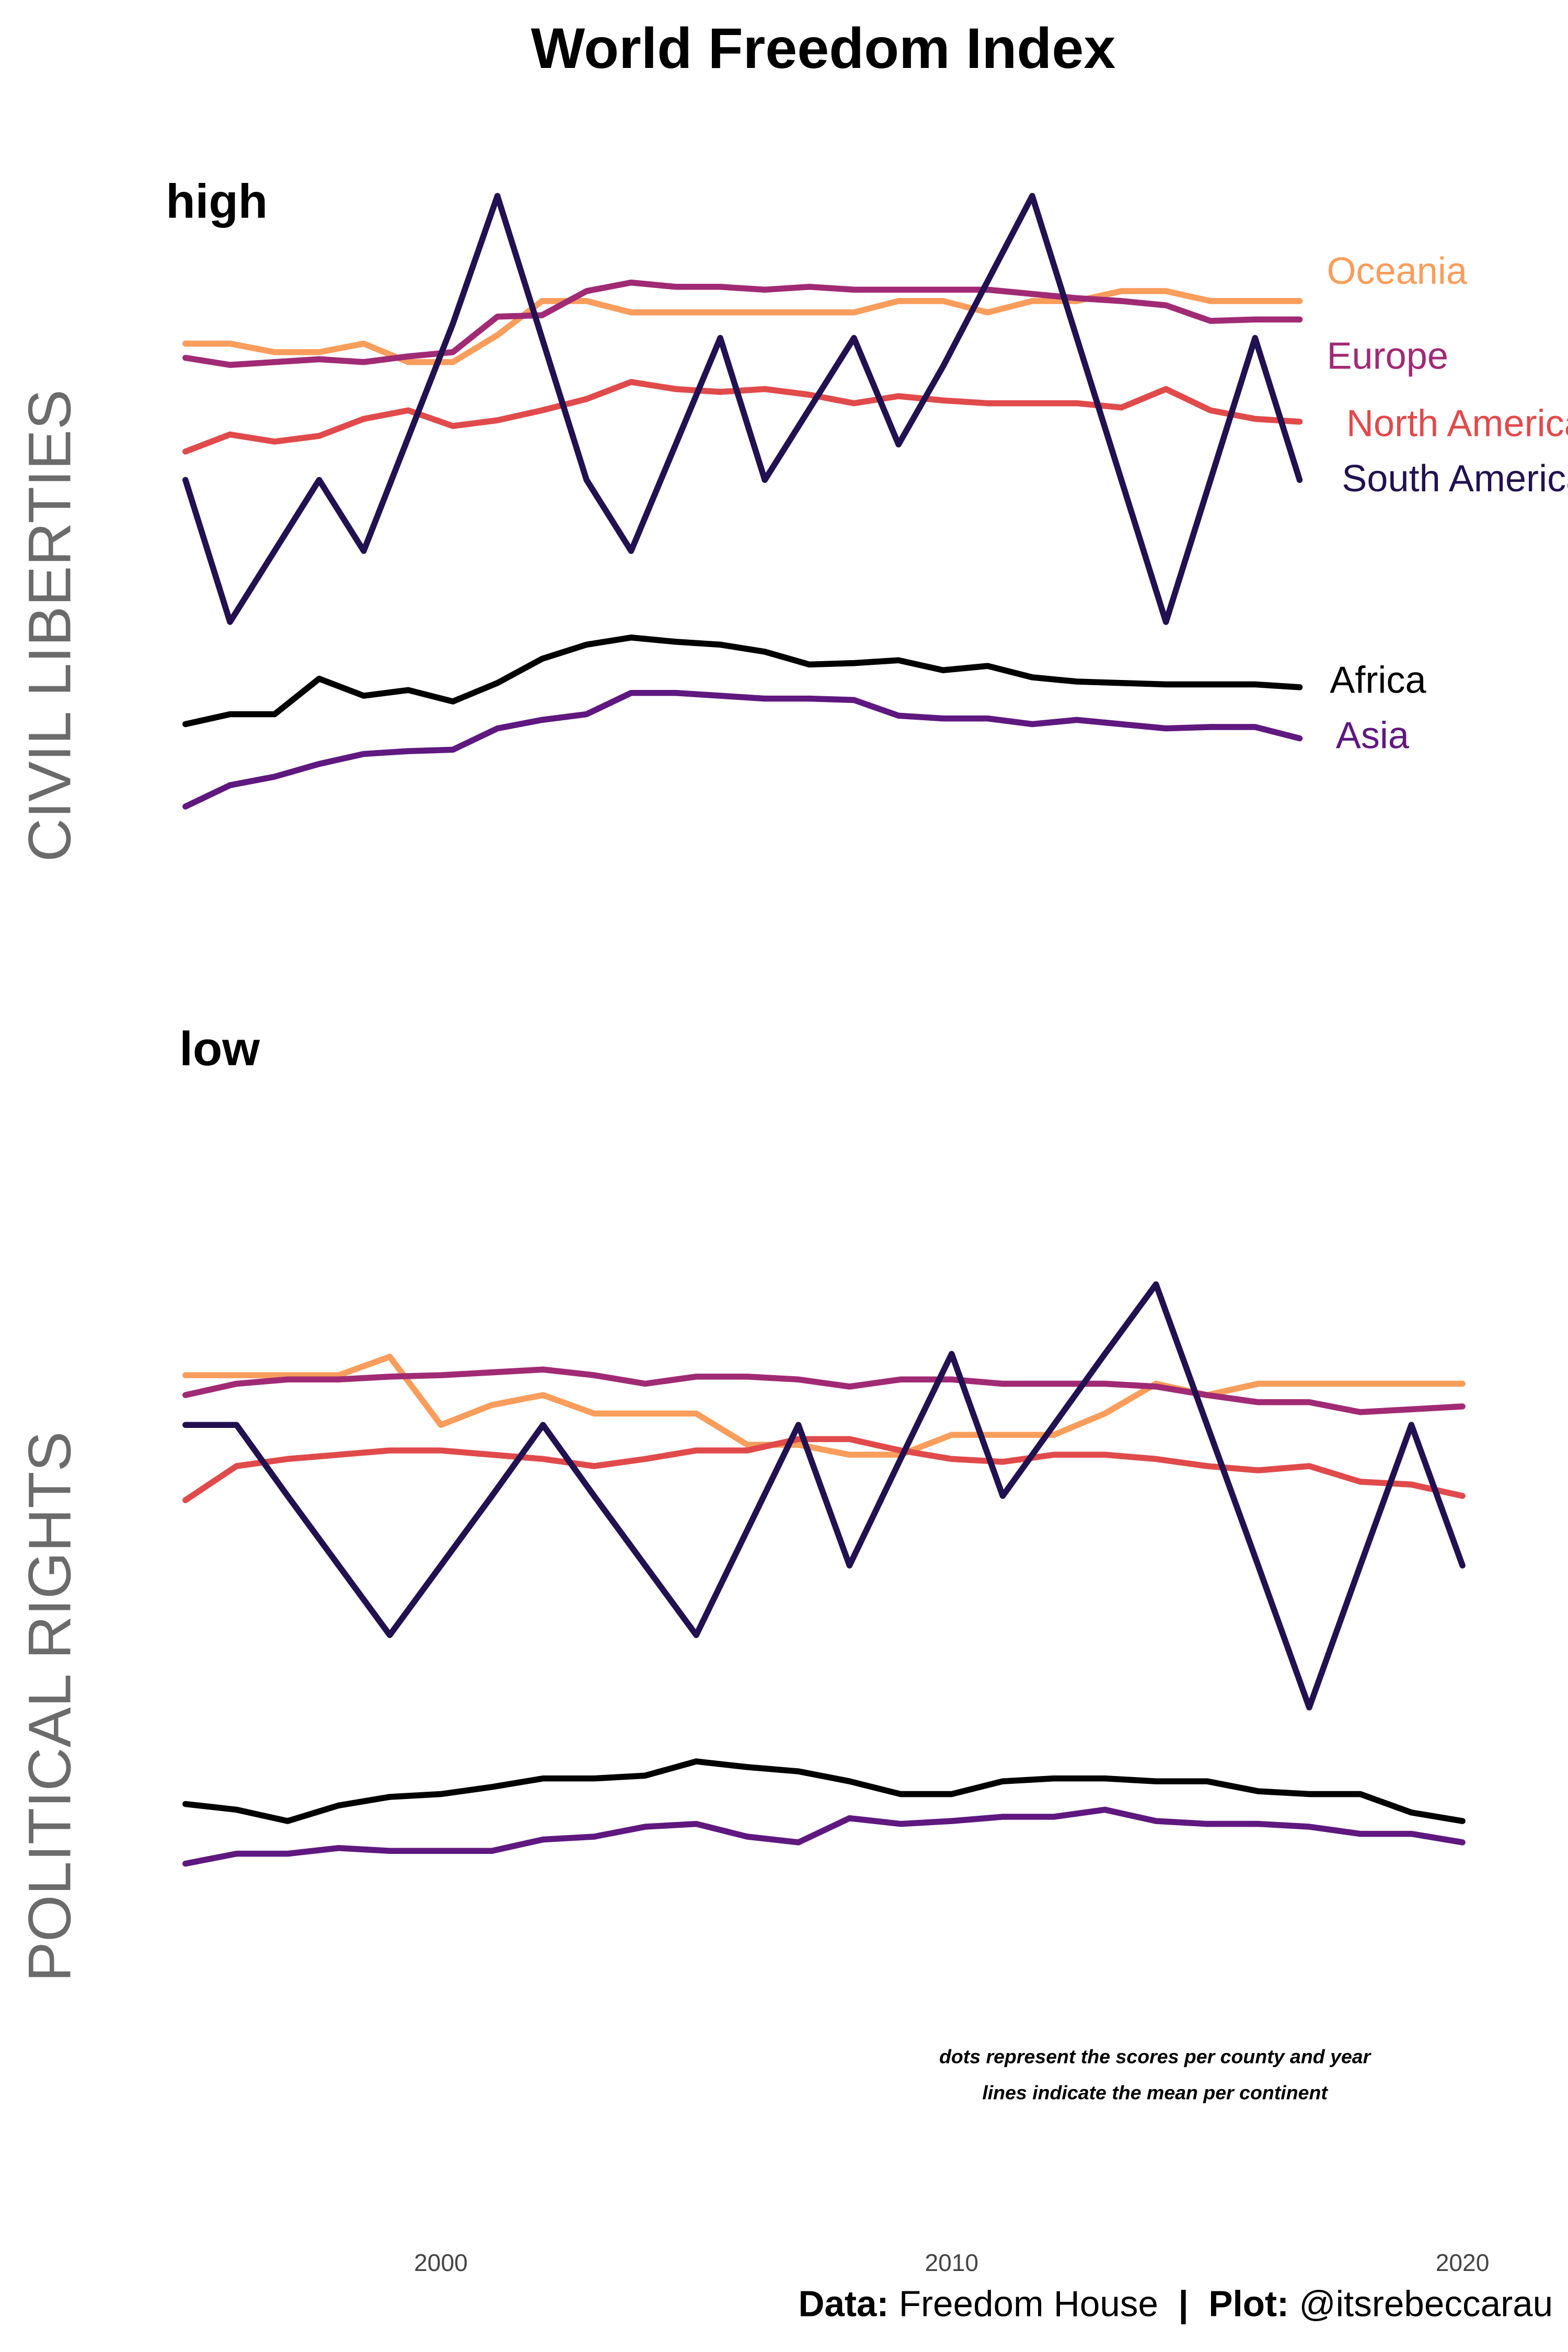  What do you see at coordinates (1028, 2304) in the screenshot?
I see `caption-part: Freedom House` at bounding box center [1028, 2304].